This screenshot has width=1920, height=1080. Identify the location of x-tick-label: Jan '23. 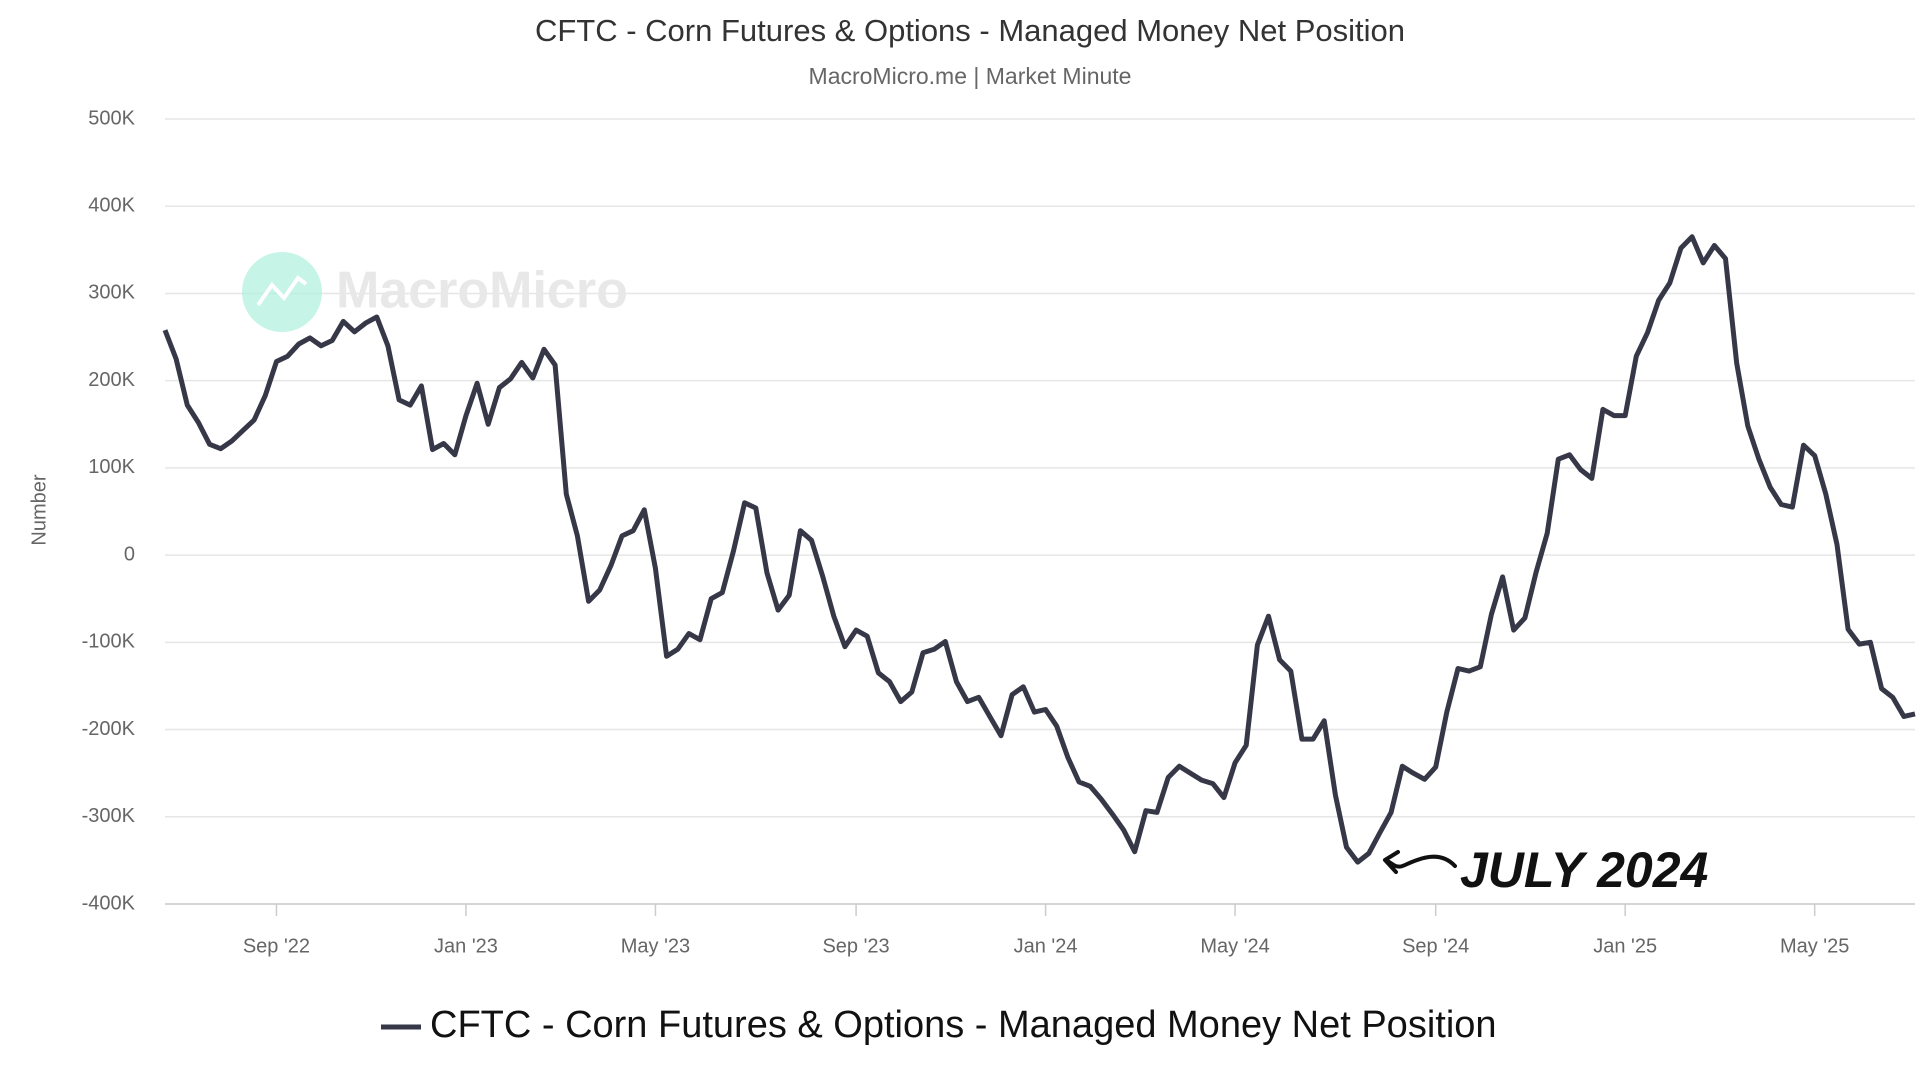
(466, 946).